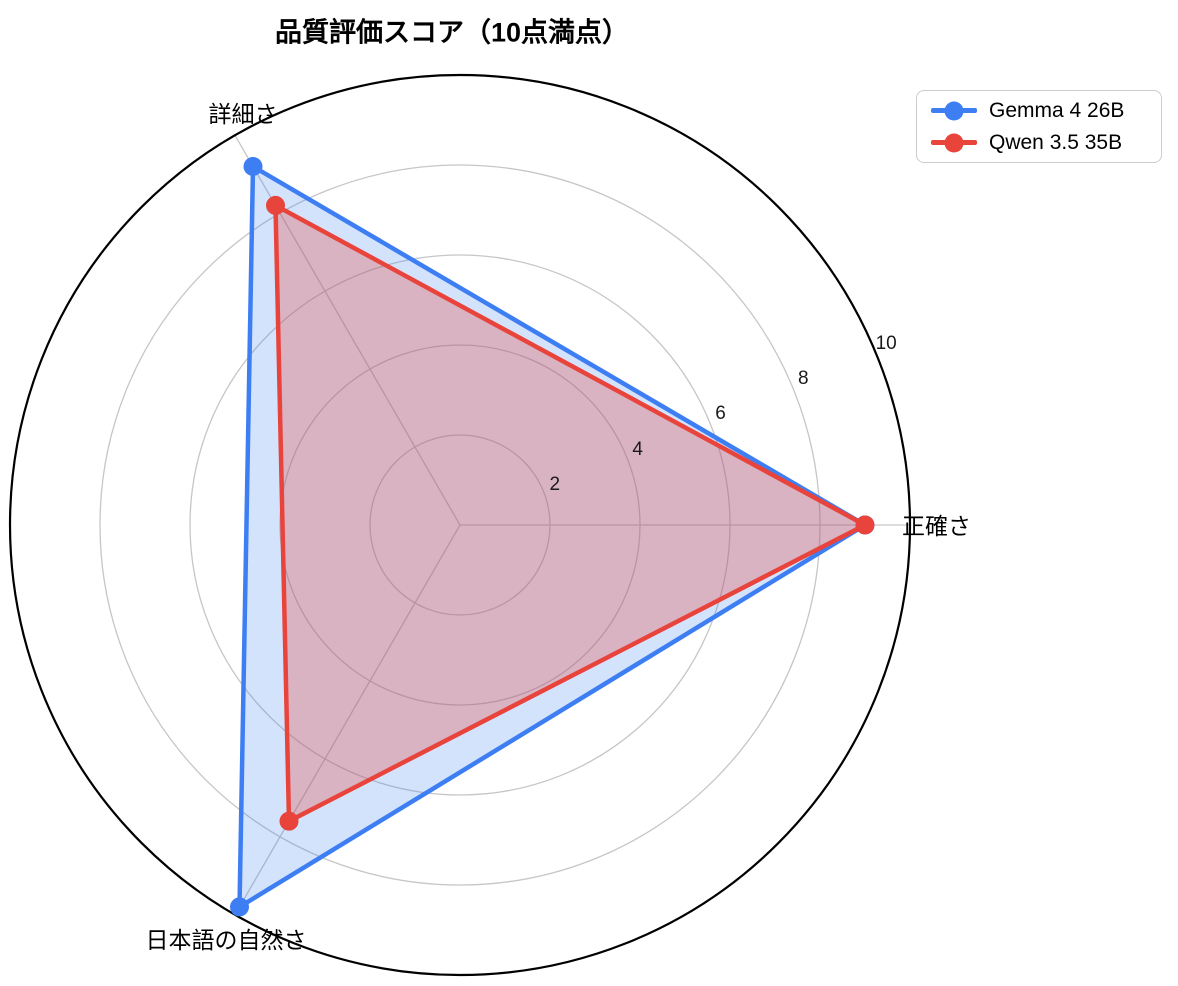 This screenshot has height=986, width=1178. What do you see at coordinates (347, 720) in the screenshot?
I see `axis-spoke` at bounding box center [347, 720].